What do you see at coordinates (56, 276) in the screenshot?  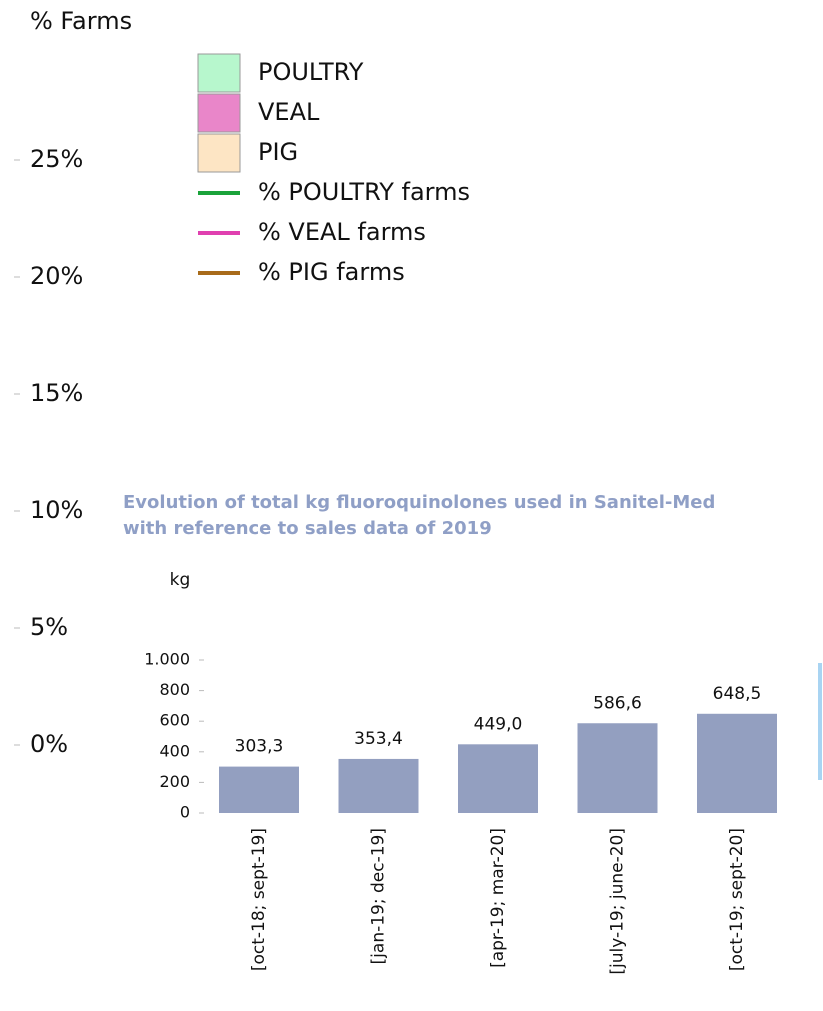 I see `y-tick-label: 20%` at bounding box center [56, 276].